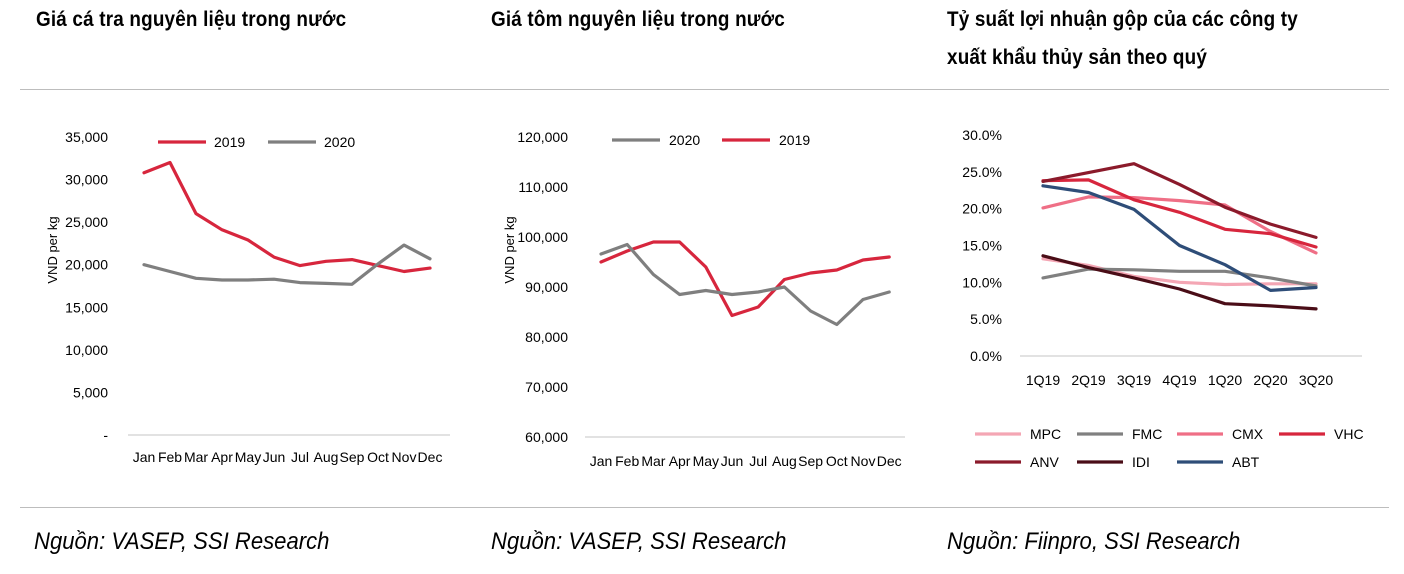  What do you see at coordinates (1248, 434) in the screenshot?
I see `chart3-legend-label-cmx: CMX` at bounding box center [1248, 434].